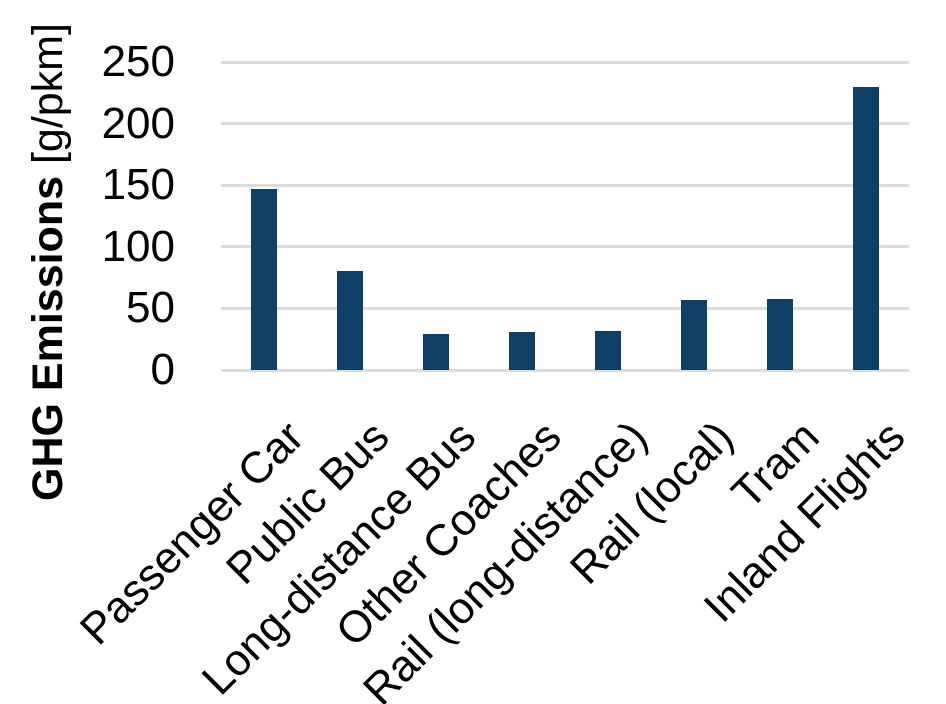 The height and width of the screenshot is (704, 946). I want to click on y-tick-label-150: 150, so click(138, 185).